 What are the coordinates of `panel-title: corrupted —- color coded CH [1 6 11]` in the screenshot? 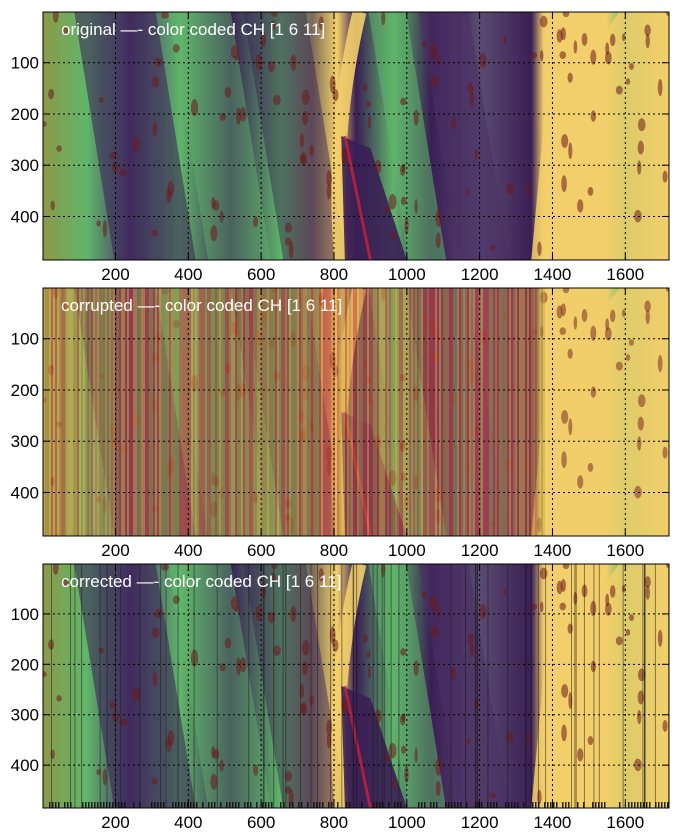 It's located at (201, 305).